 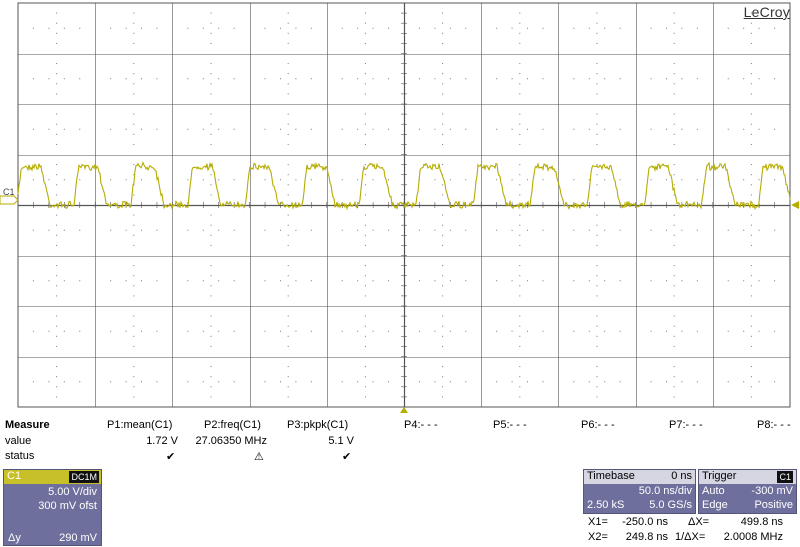 I want to click on cursor-inv-dx-label: 1/ΔX=, so click(x=690, y=537).